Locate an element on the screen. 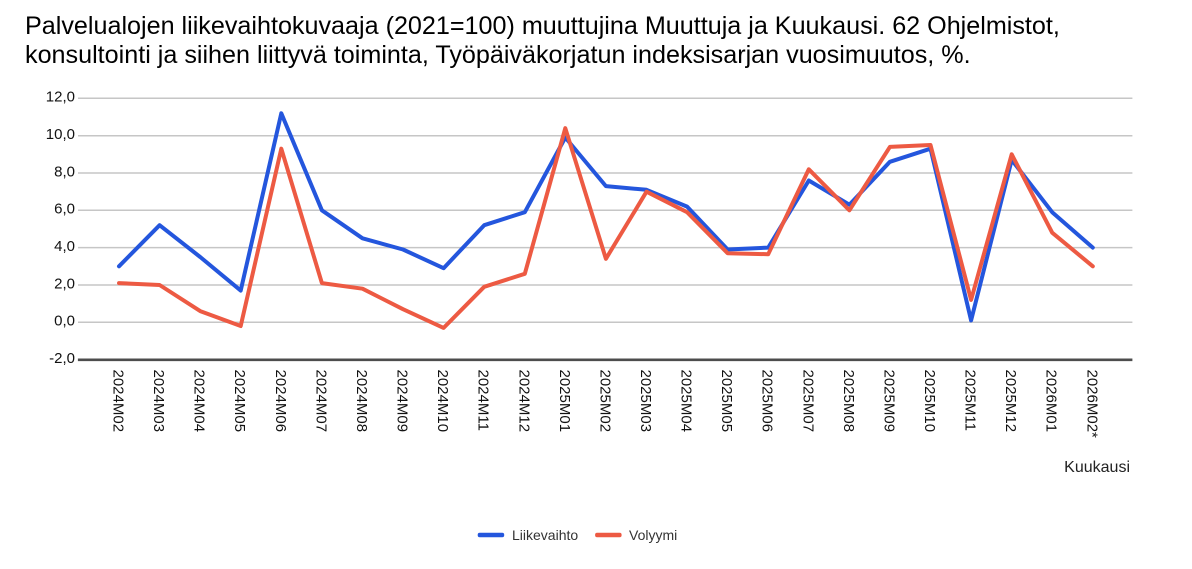 The width and height of the screenshot is (1192, 569). svg-text: 12,0 is located at coordinates (60, 97).